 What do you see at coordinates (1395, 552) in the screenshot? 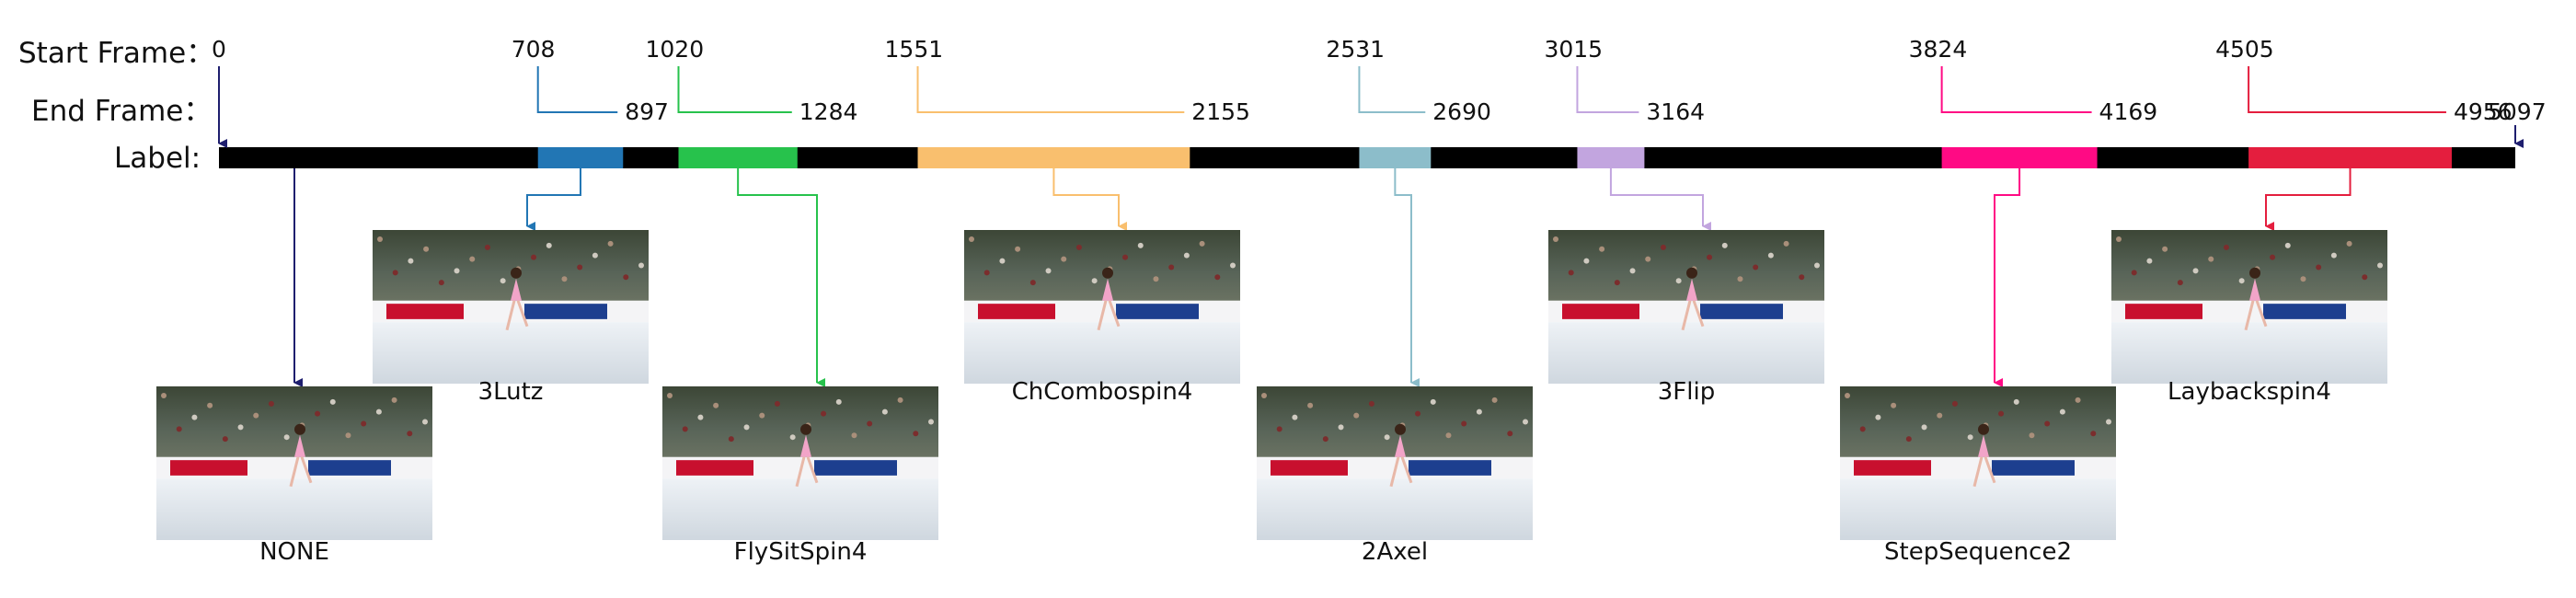
I see `segment-action-label: 2Axel` at bounding box center [1395, 552].